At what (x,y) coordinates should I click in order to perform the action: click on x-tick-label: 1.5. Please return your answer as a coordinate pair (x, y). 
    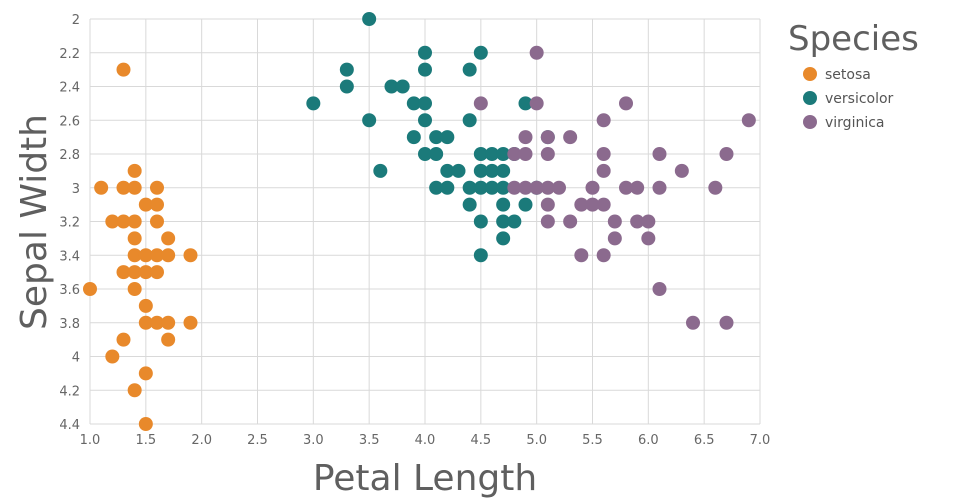
    Looking at the image, I should click on (145, 440).